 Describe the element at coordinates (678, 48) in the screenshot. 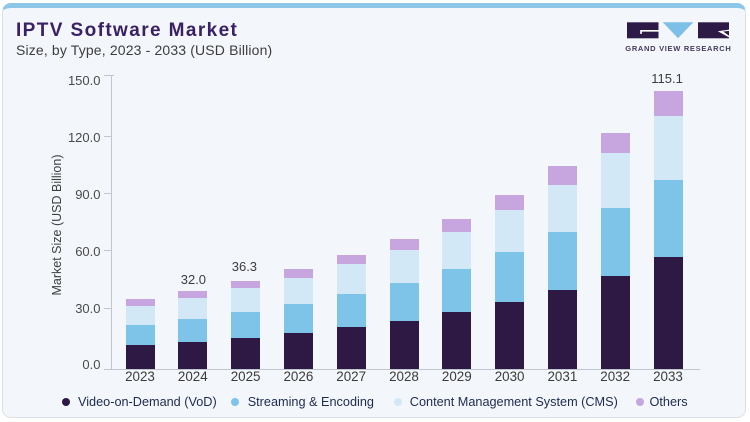

I see `svg-text: GRAND VIEW RESEARCH` at that location.